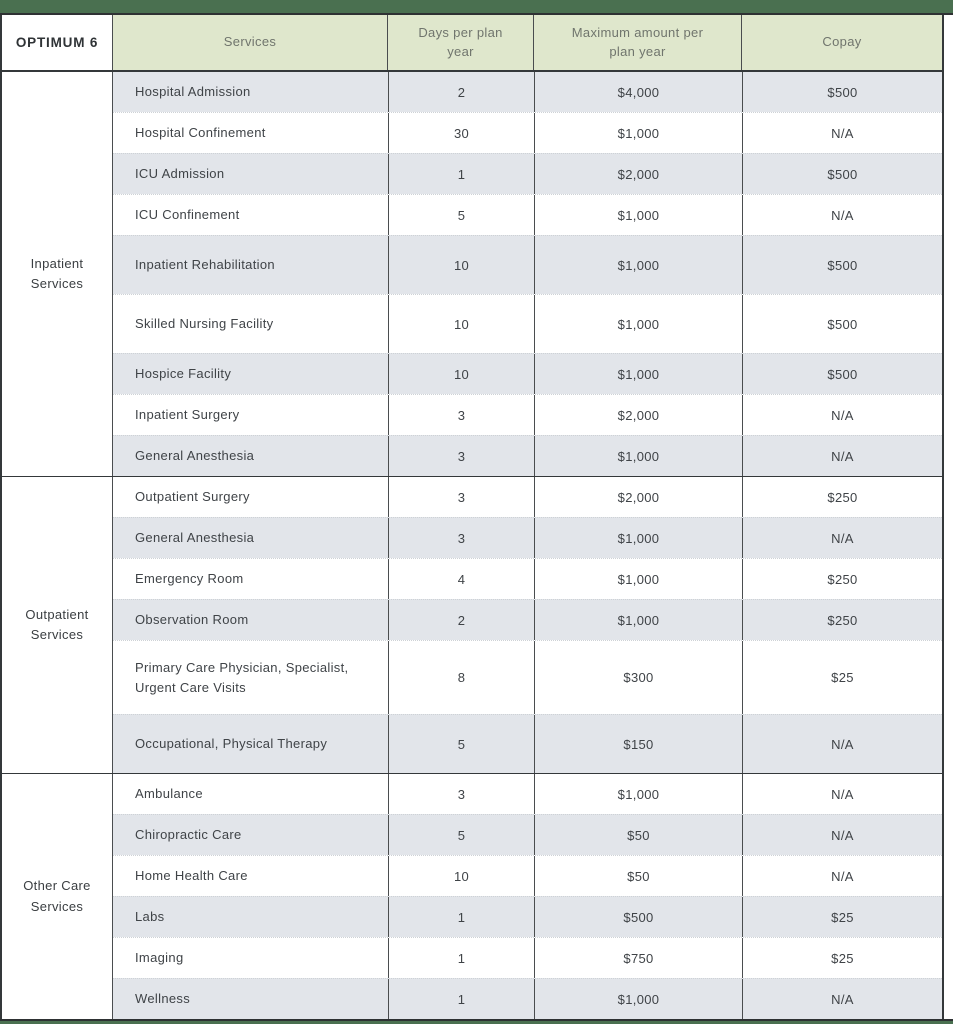 Image resolution: width=953 pixels, height=1024 pixels. Describe the element at coordinates (527, 916) in the screenshot. I see `table-row: Labs 1 $500 $25` at that location.